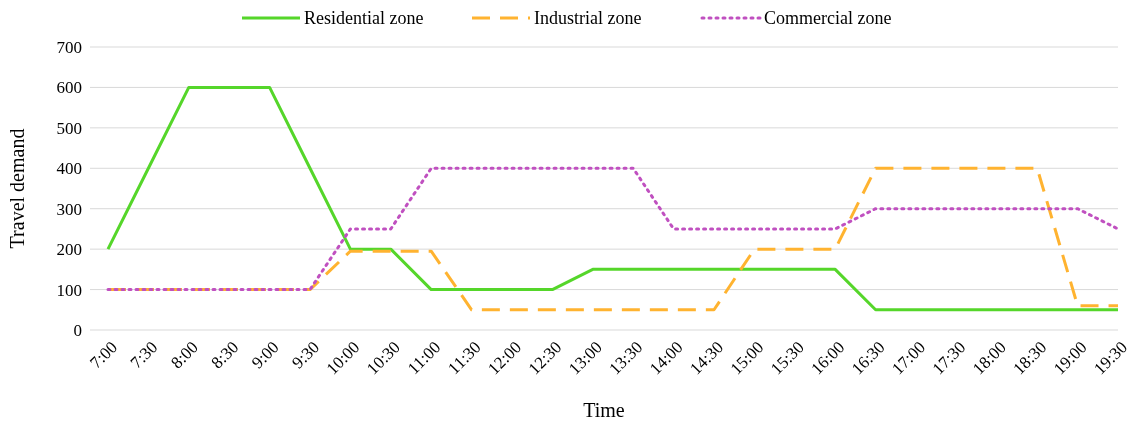 Image resolution: width=1134 pixels, height=425 pixels. What do you see at coordinates (604, 410) in the screenshot?
I see `x-axis-title: Time` at bounding box center [604, 410].